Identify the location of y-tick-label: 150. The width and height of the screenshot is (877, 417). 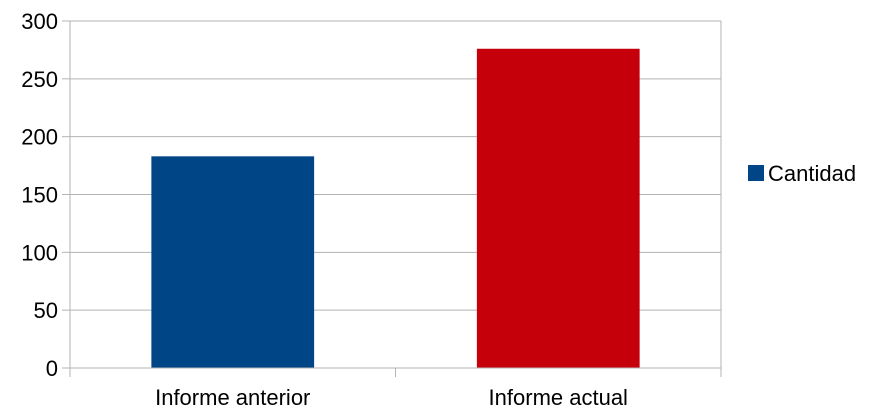
(39, 195).